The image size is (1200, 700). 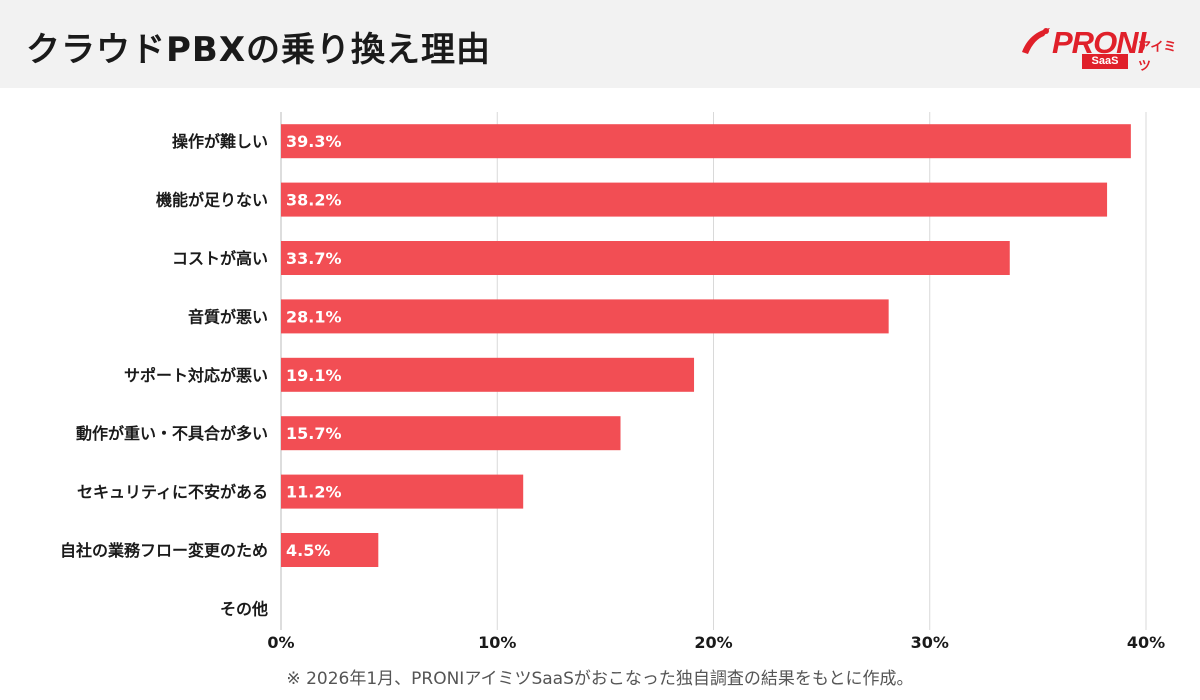 I want to click on category-label: 操作が難しい, so click(x=220, y=141).